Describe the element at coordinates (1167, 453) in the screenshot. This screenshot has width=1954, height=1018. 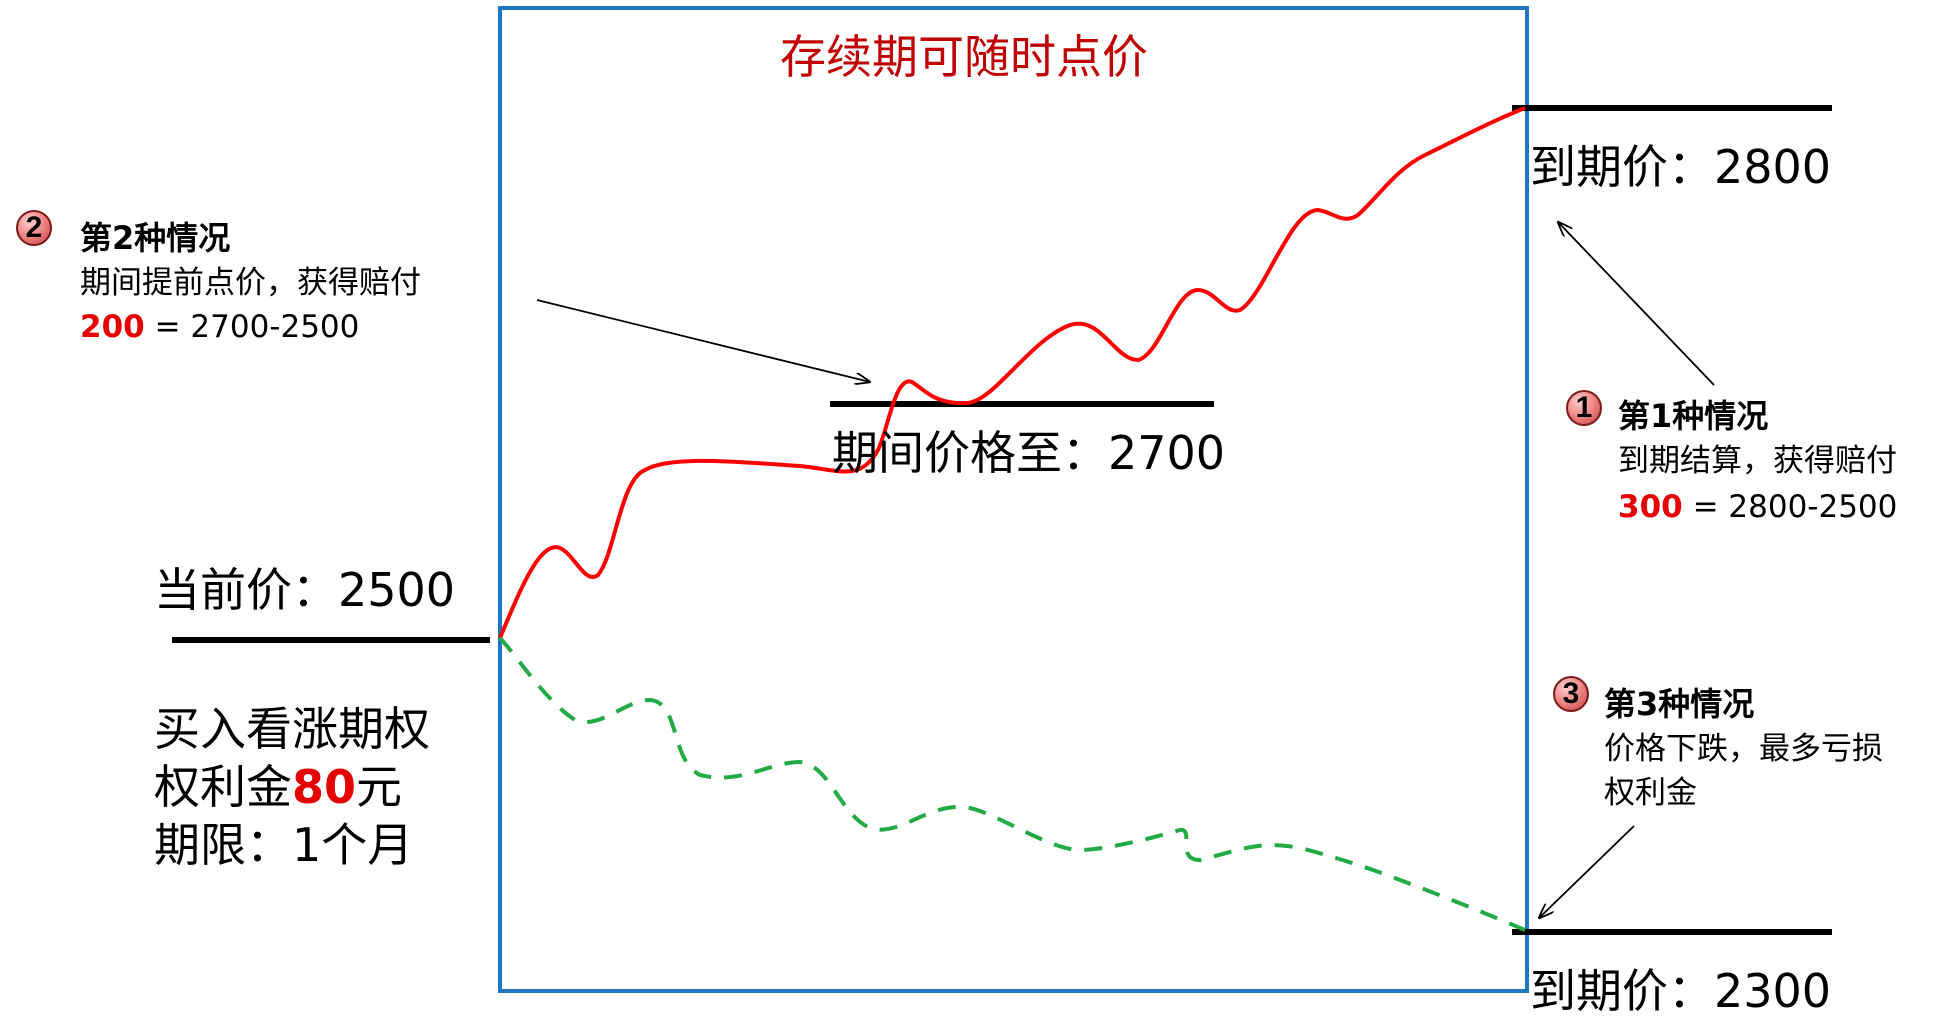
I see `mid-price-value: 2700` at that location.